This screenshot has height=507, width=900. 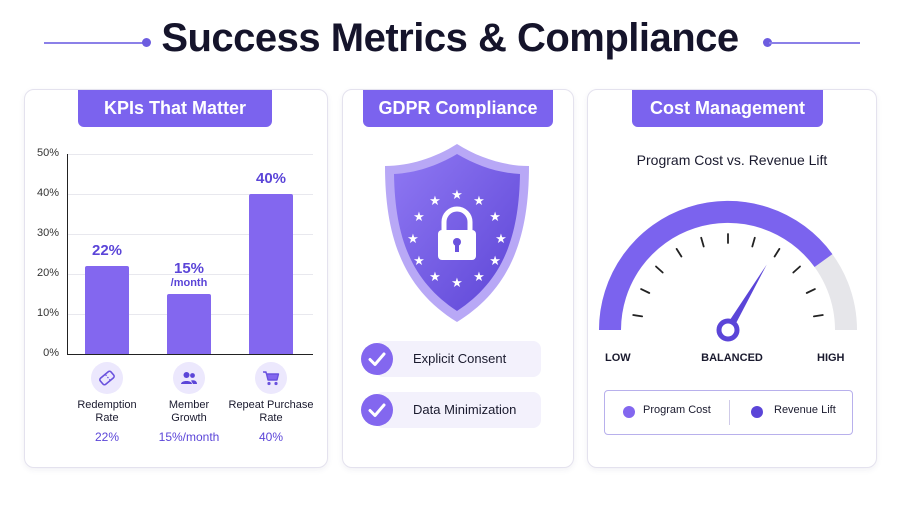 I want to click on category-label: Repeat Purchase Rate, so click(x=271, y=412).